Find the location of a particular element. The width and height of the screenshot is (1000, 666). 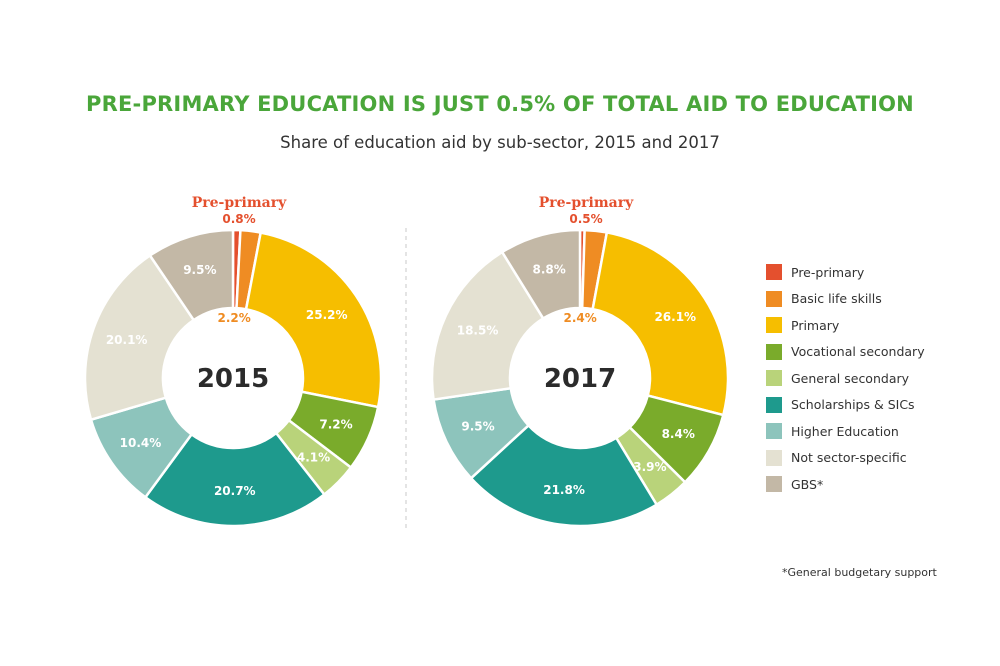

legend-label: Pre-primary is located at coordinates (828, 272).